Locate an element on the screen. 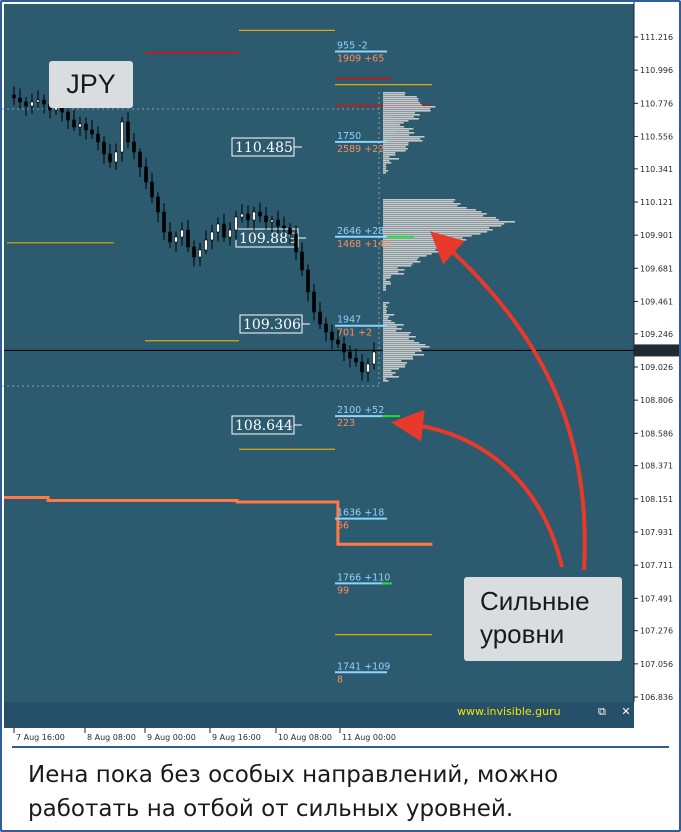 The height and width of the screenshot is (832, 681). symbol-label: JPY is located at coordinates (91, 84).